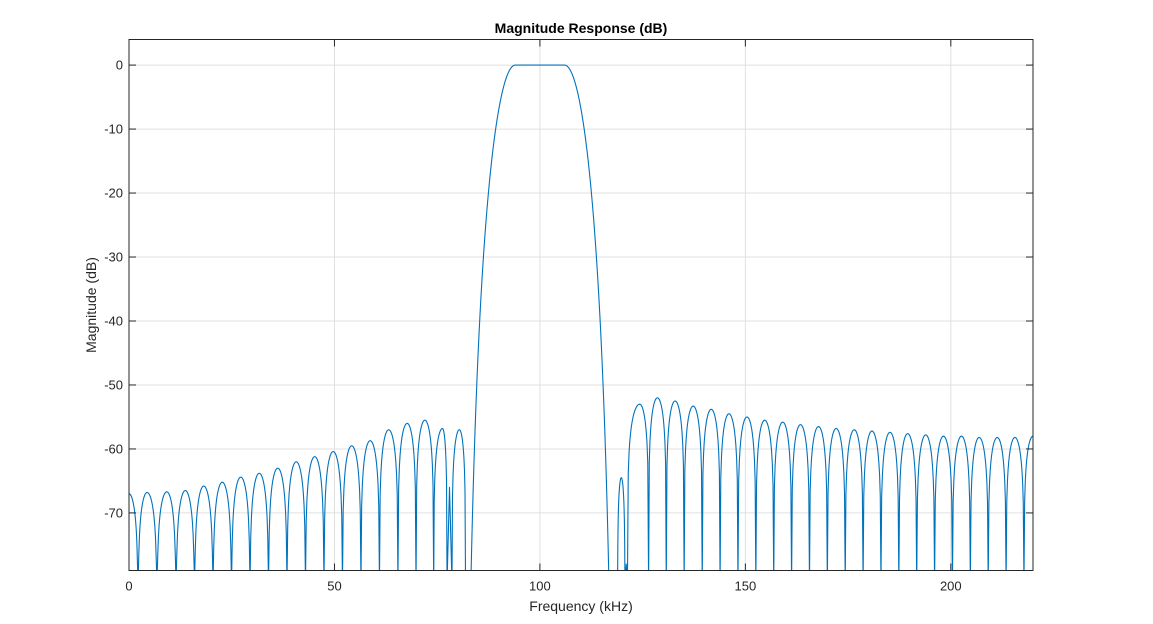 Image resolution: width=1153 pixels, height=624 pixels. I want to click on y-tick-label: -40, so click(113, 320).